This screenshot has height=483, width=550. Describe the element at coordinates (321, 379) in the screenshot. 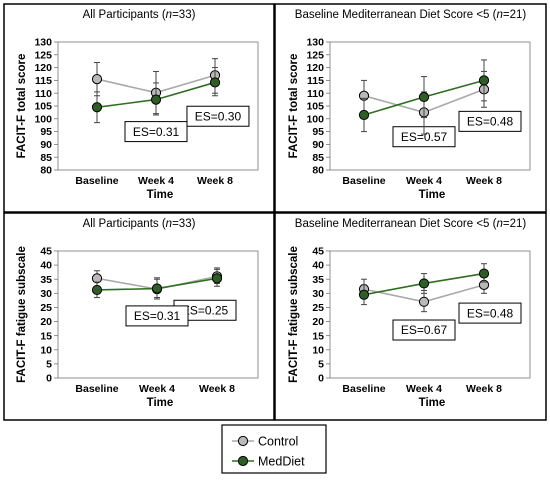

I see `y-tick-label: 0` at that location.